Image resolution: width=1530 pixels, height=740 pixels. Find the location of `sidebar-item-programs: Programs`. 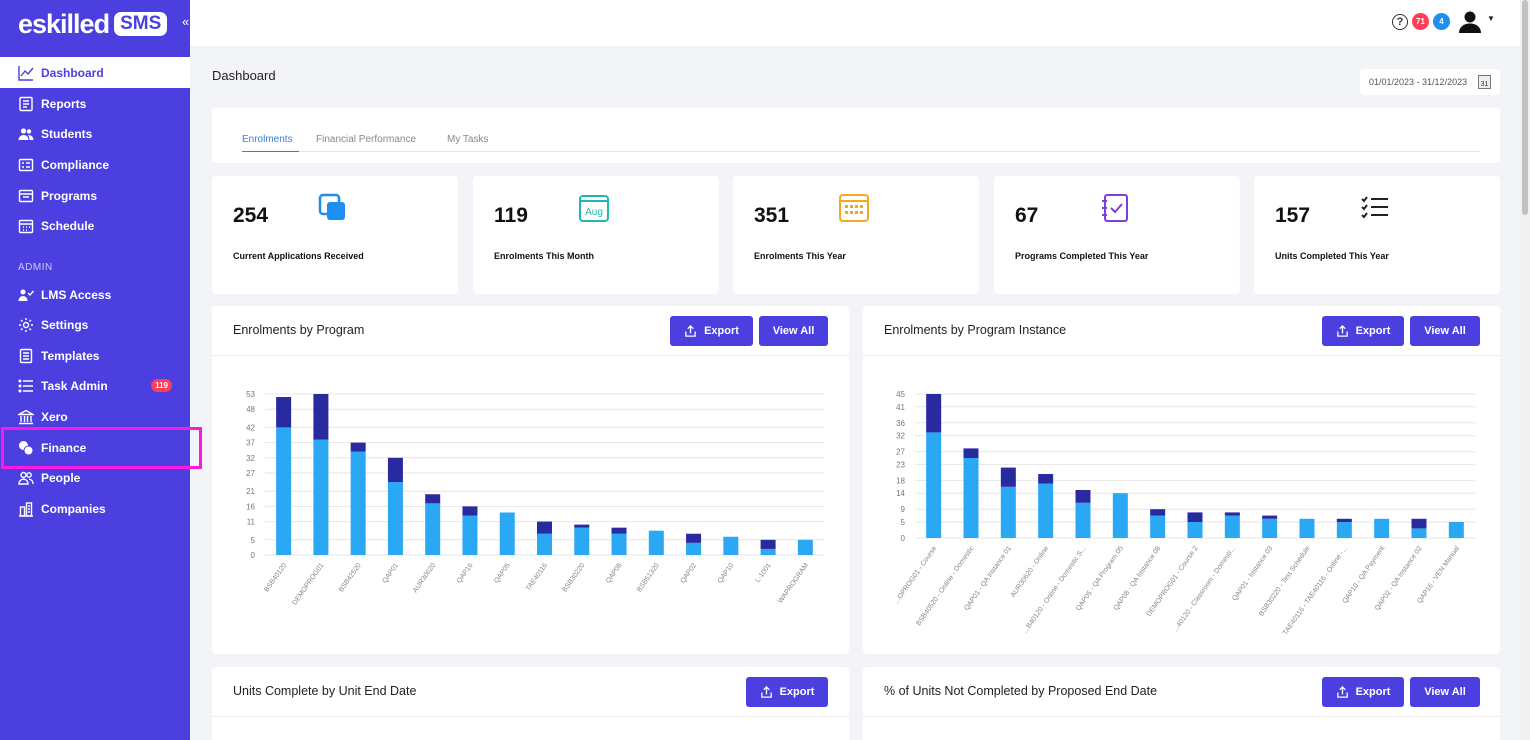

sidebar-item-programs: Programs is located at coordinates (95, 195).